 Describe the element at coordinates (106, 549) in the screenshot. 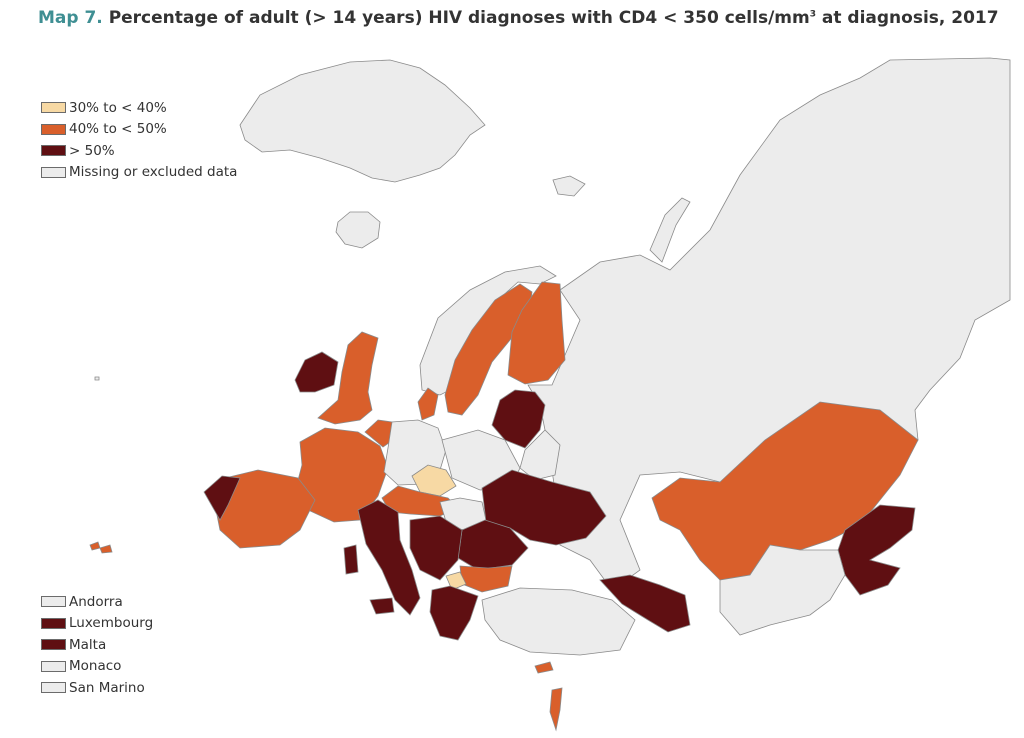

I see `region-madeira` at that location.